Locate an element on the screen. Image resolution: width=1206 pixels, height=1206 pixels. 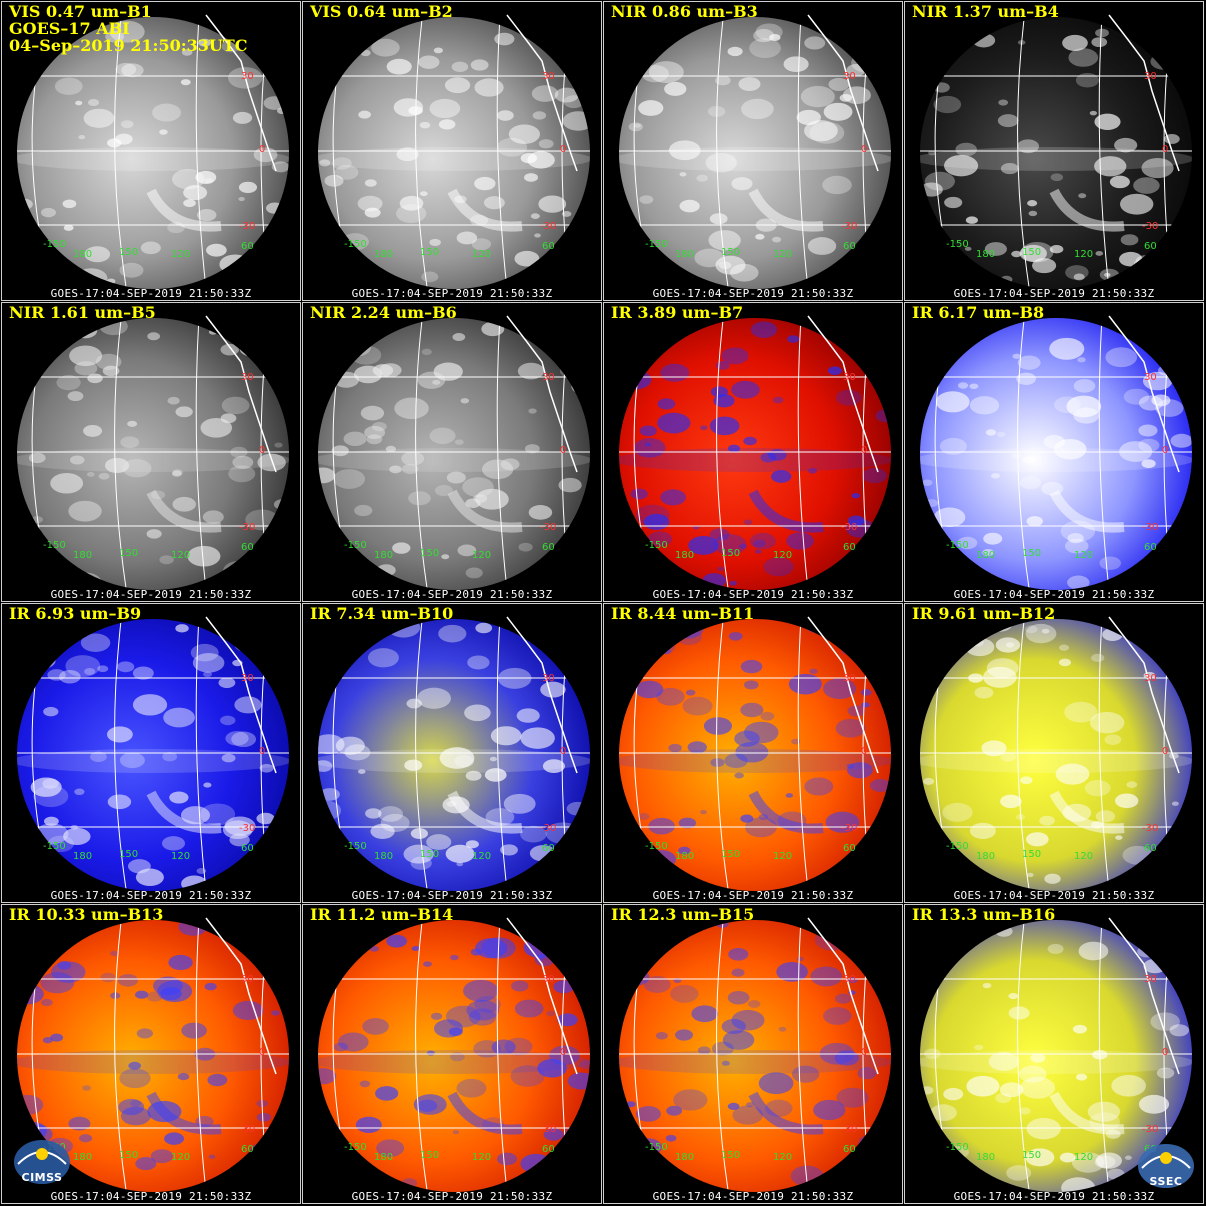
timestamp-label: 04–Sep–2019 21:50:33UTC is located at coordinates (128, 45).